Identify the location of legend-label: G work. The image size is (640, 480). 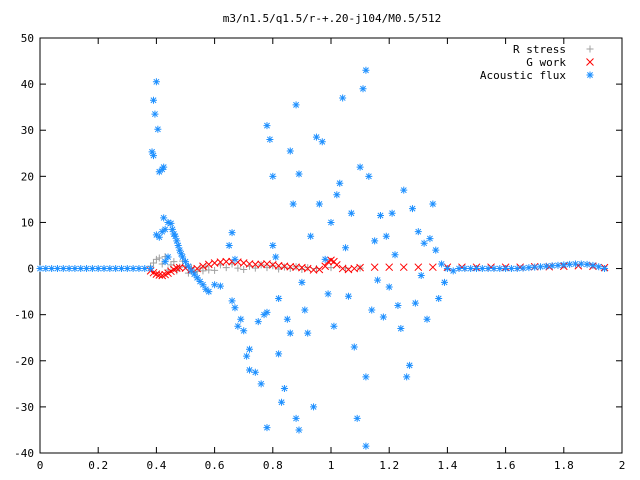
(546, 62).